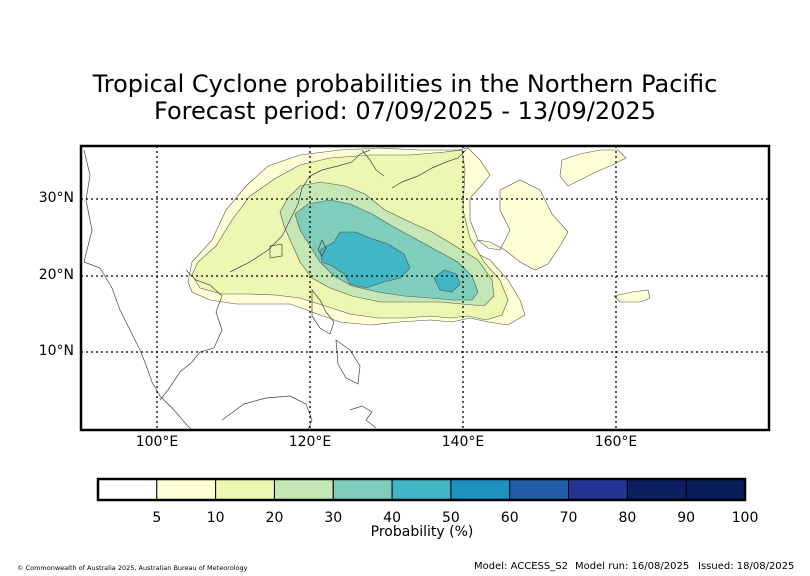  I want to click on contour-40pct-east, so click(447, 281).